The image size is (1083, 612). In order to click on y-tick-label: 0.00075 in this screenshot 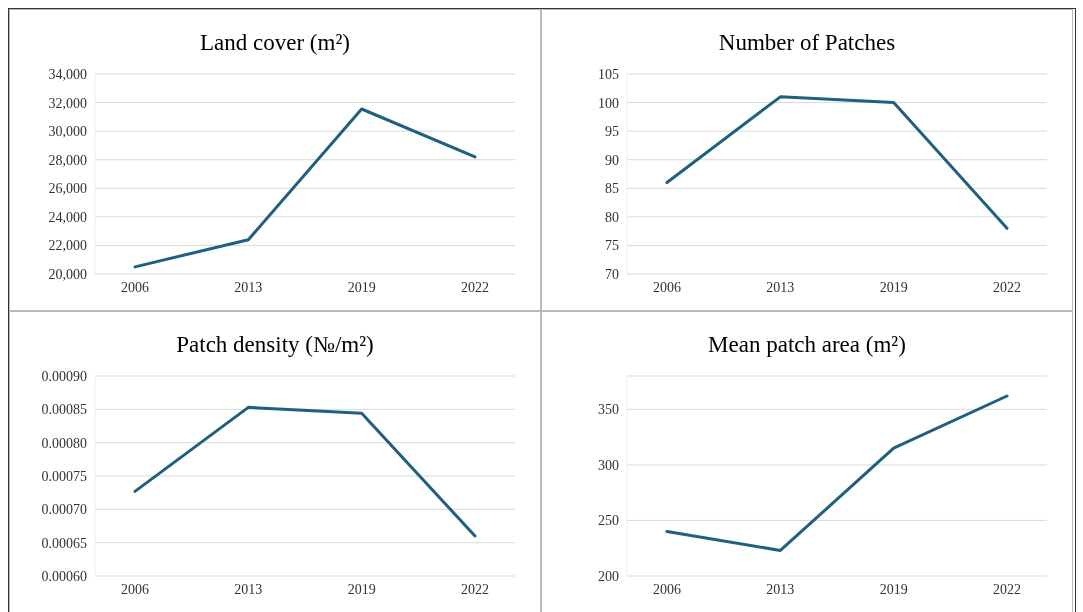, I will do `click(64, 476)`.